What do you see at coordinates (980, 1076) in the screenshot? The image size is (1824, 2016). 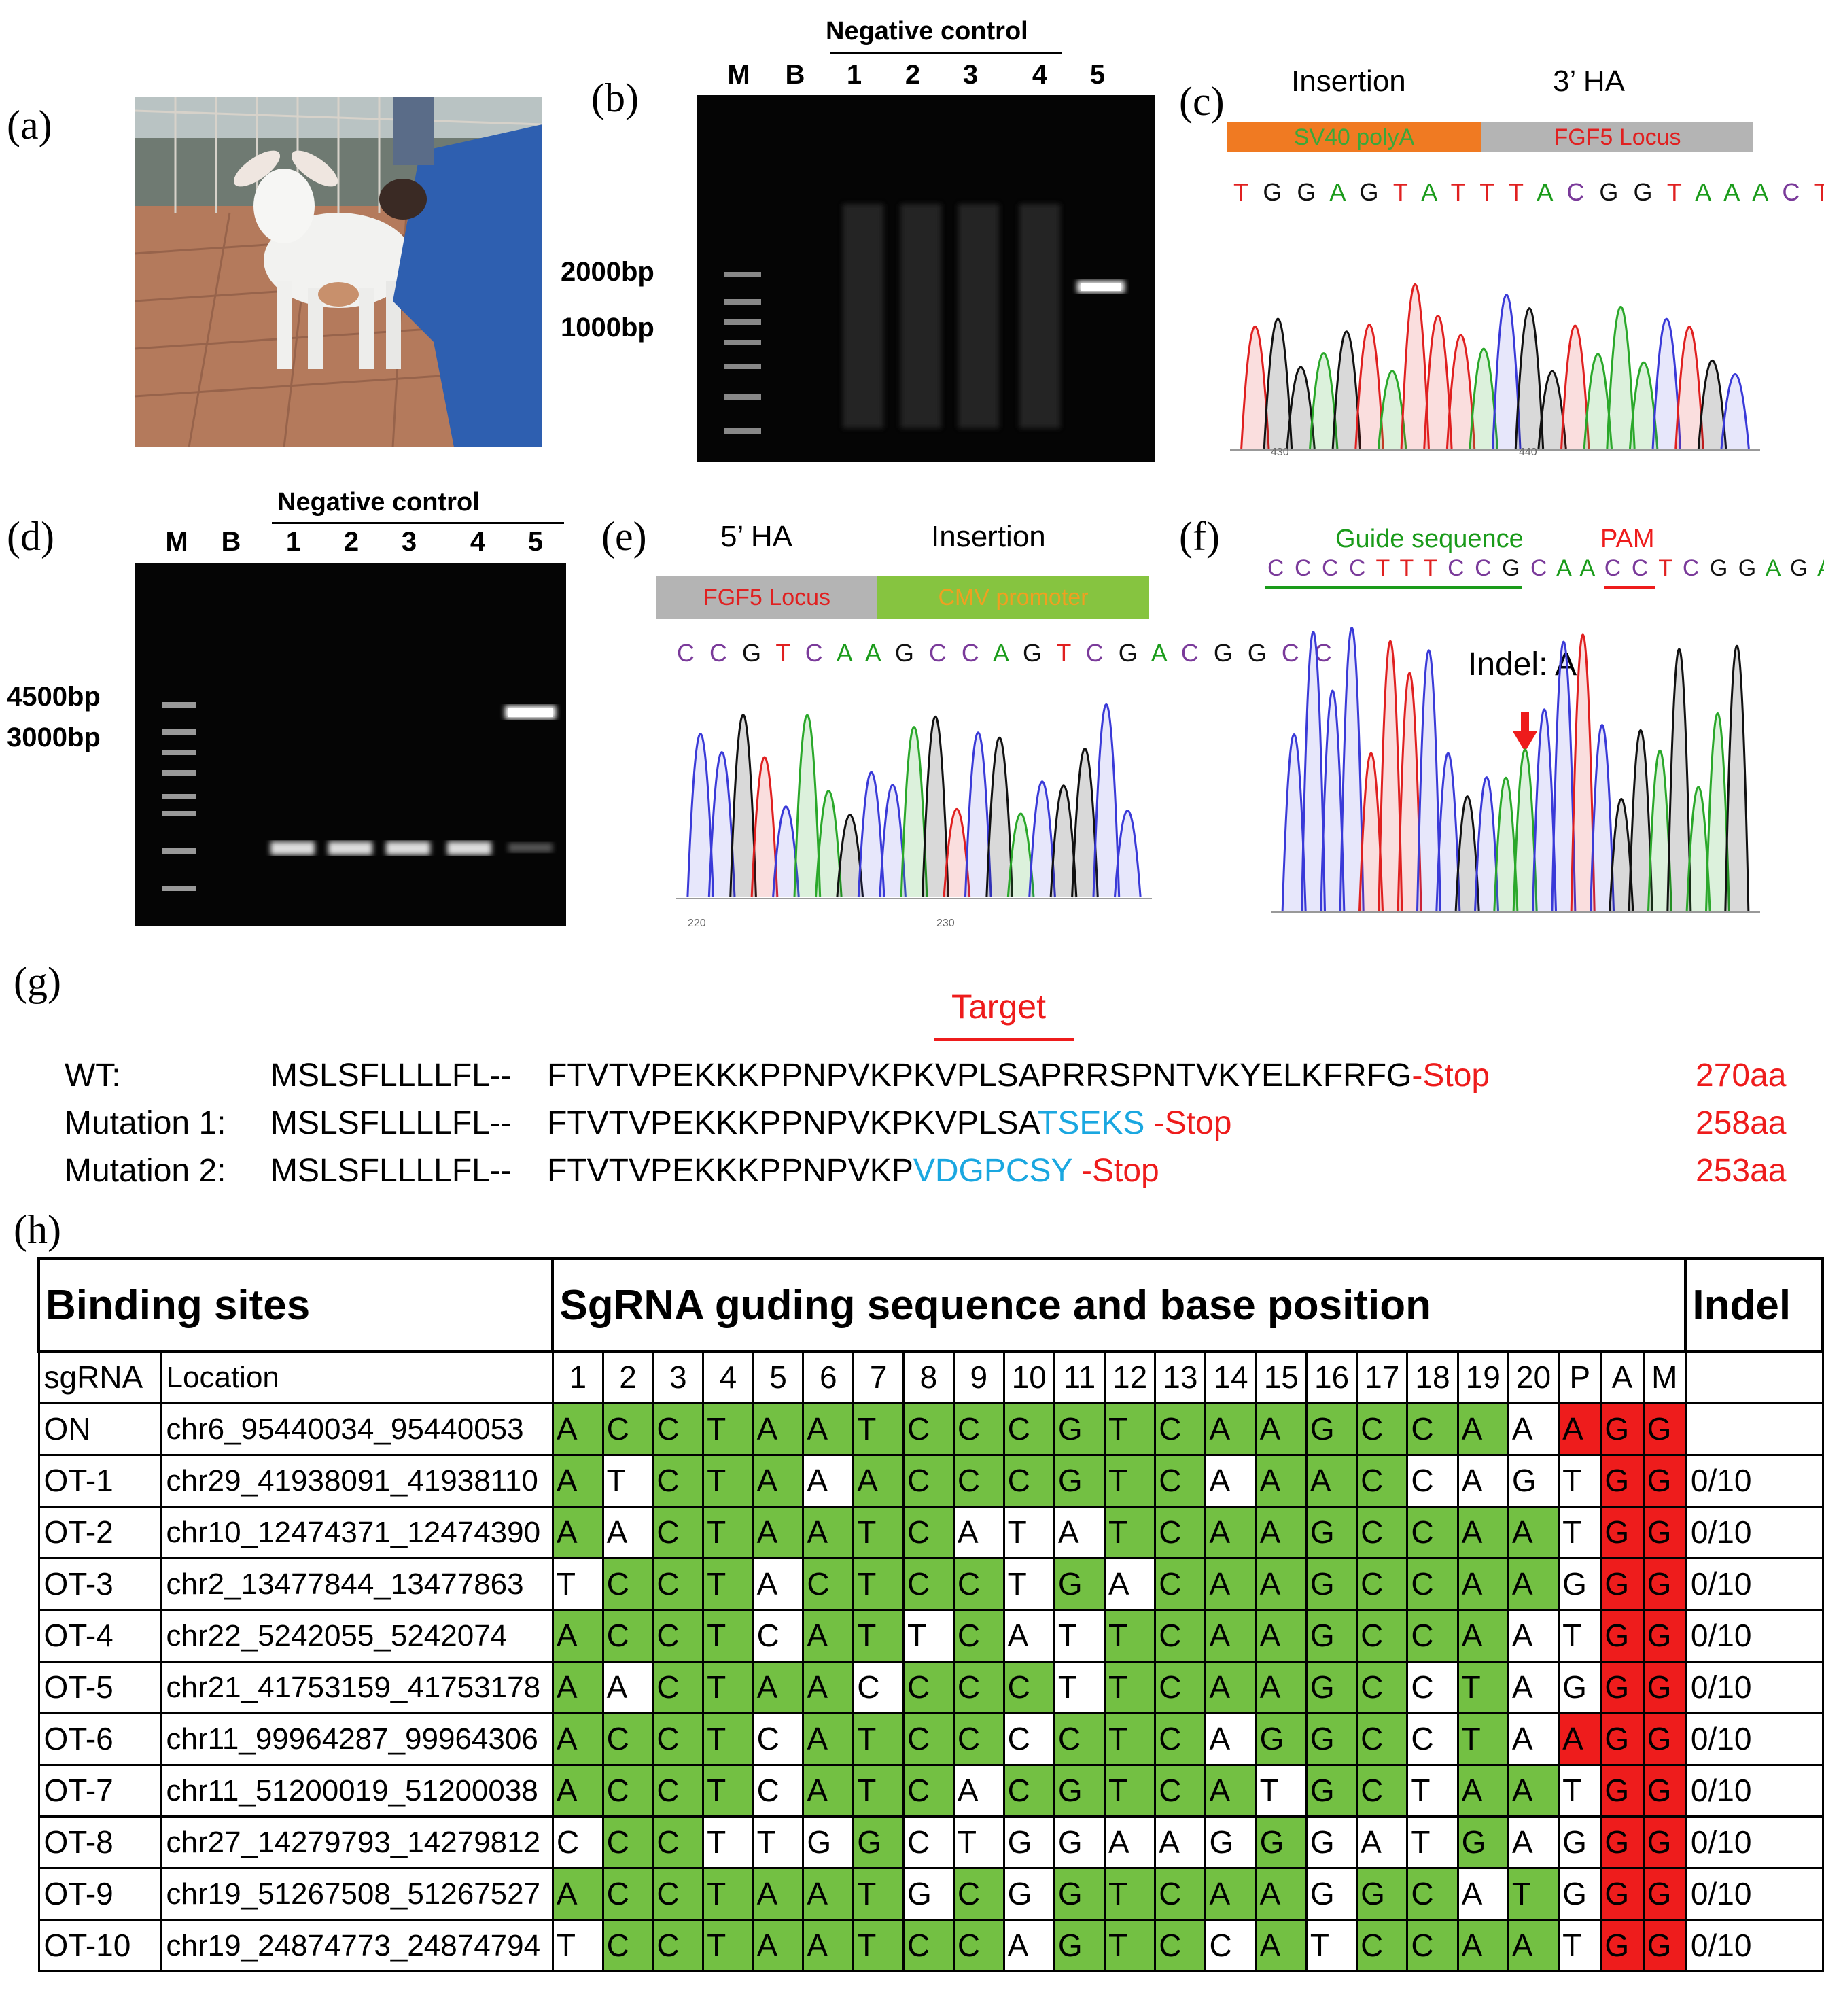 I see `sequence-seq: FTVTVPEKKKPPNPVKPKVPLSAPRRSPNTVKYELKFRFG` at bounding box center [980, 1076].